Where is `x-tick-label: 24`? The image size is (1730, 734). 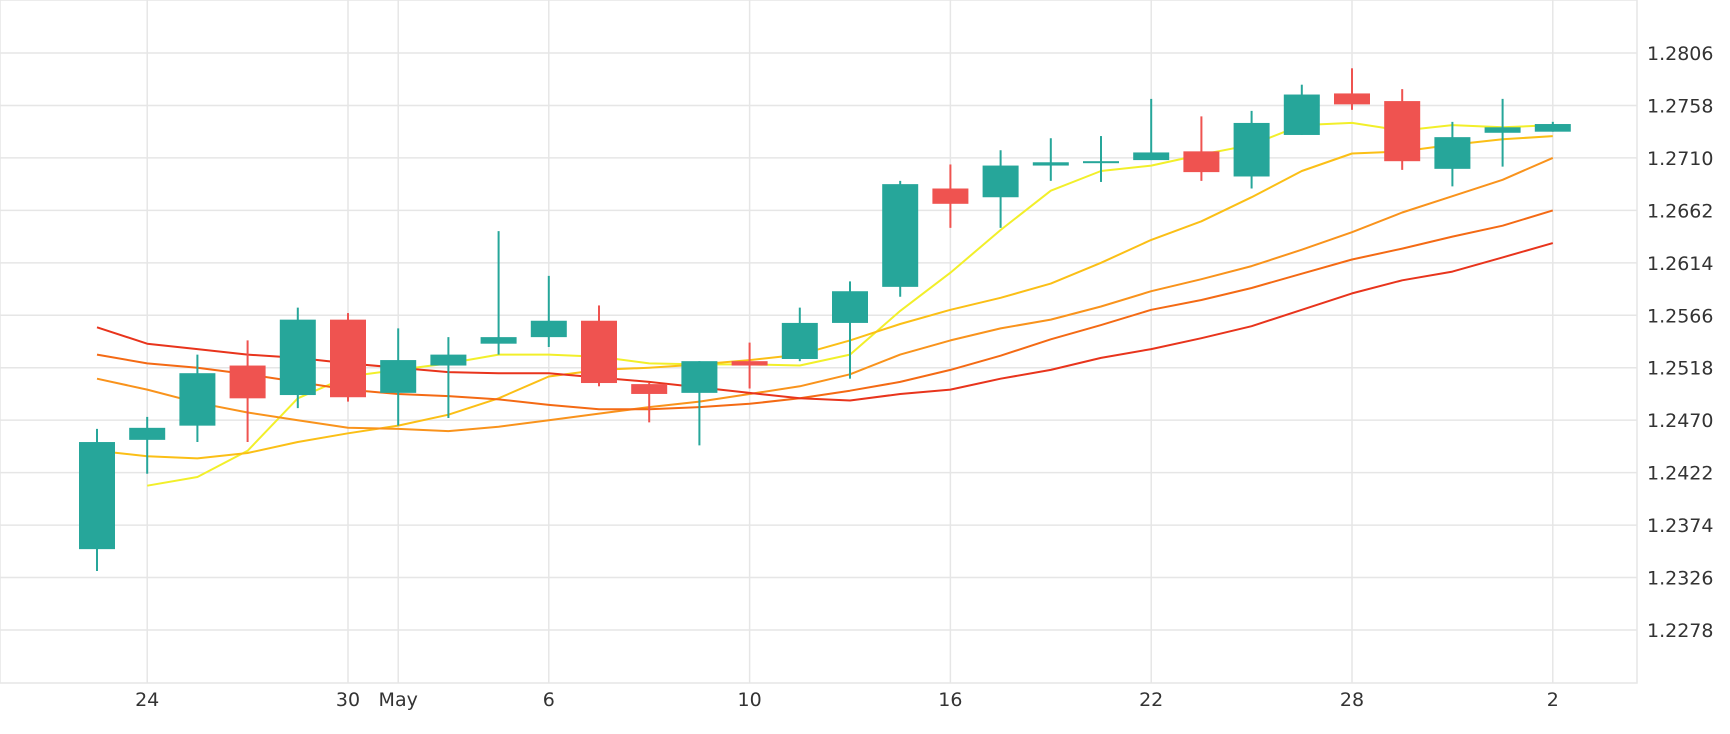 x-tick-label: 24 is located at coordinates (147, 700).